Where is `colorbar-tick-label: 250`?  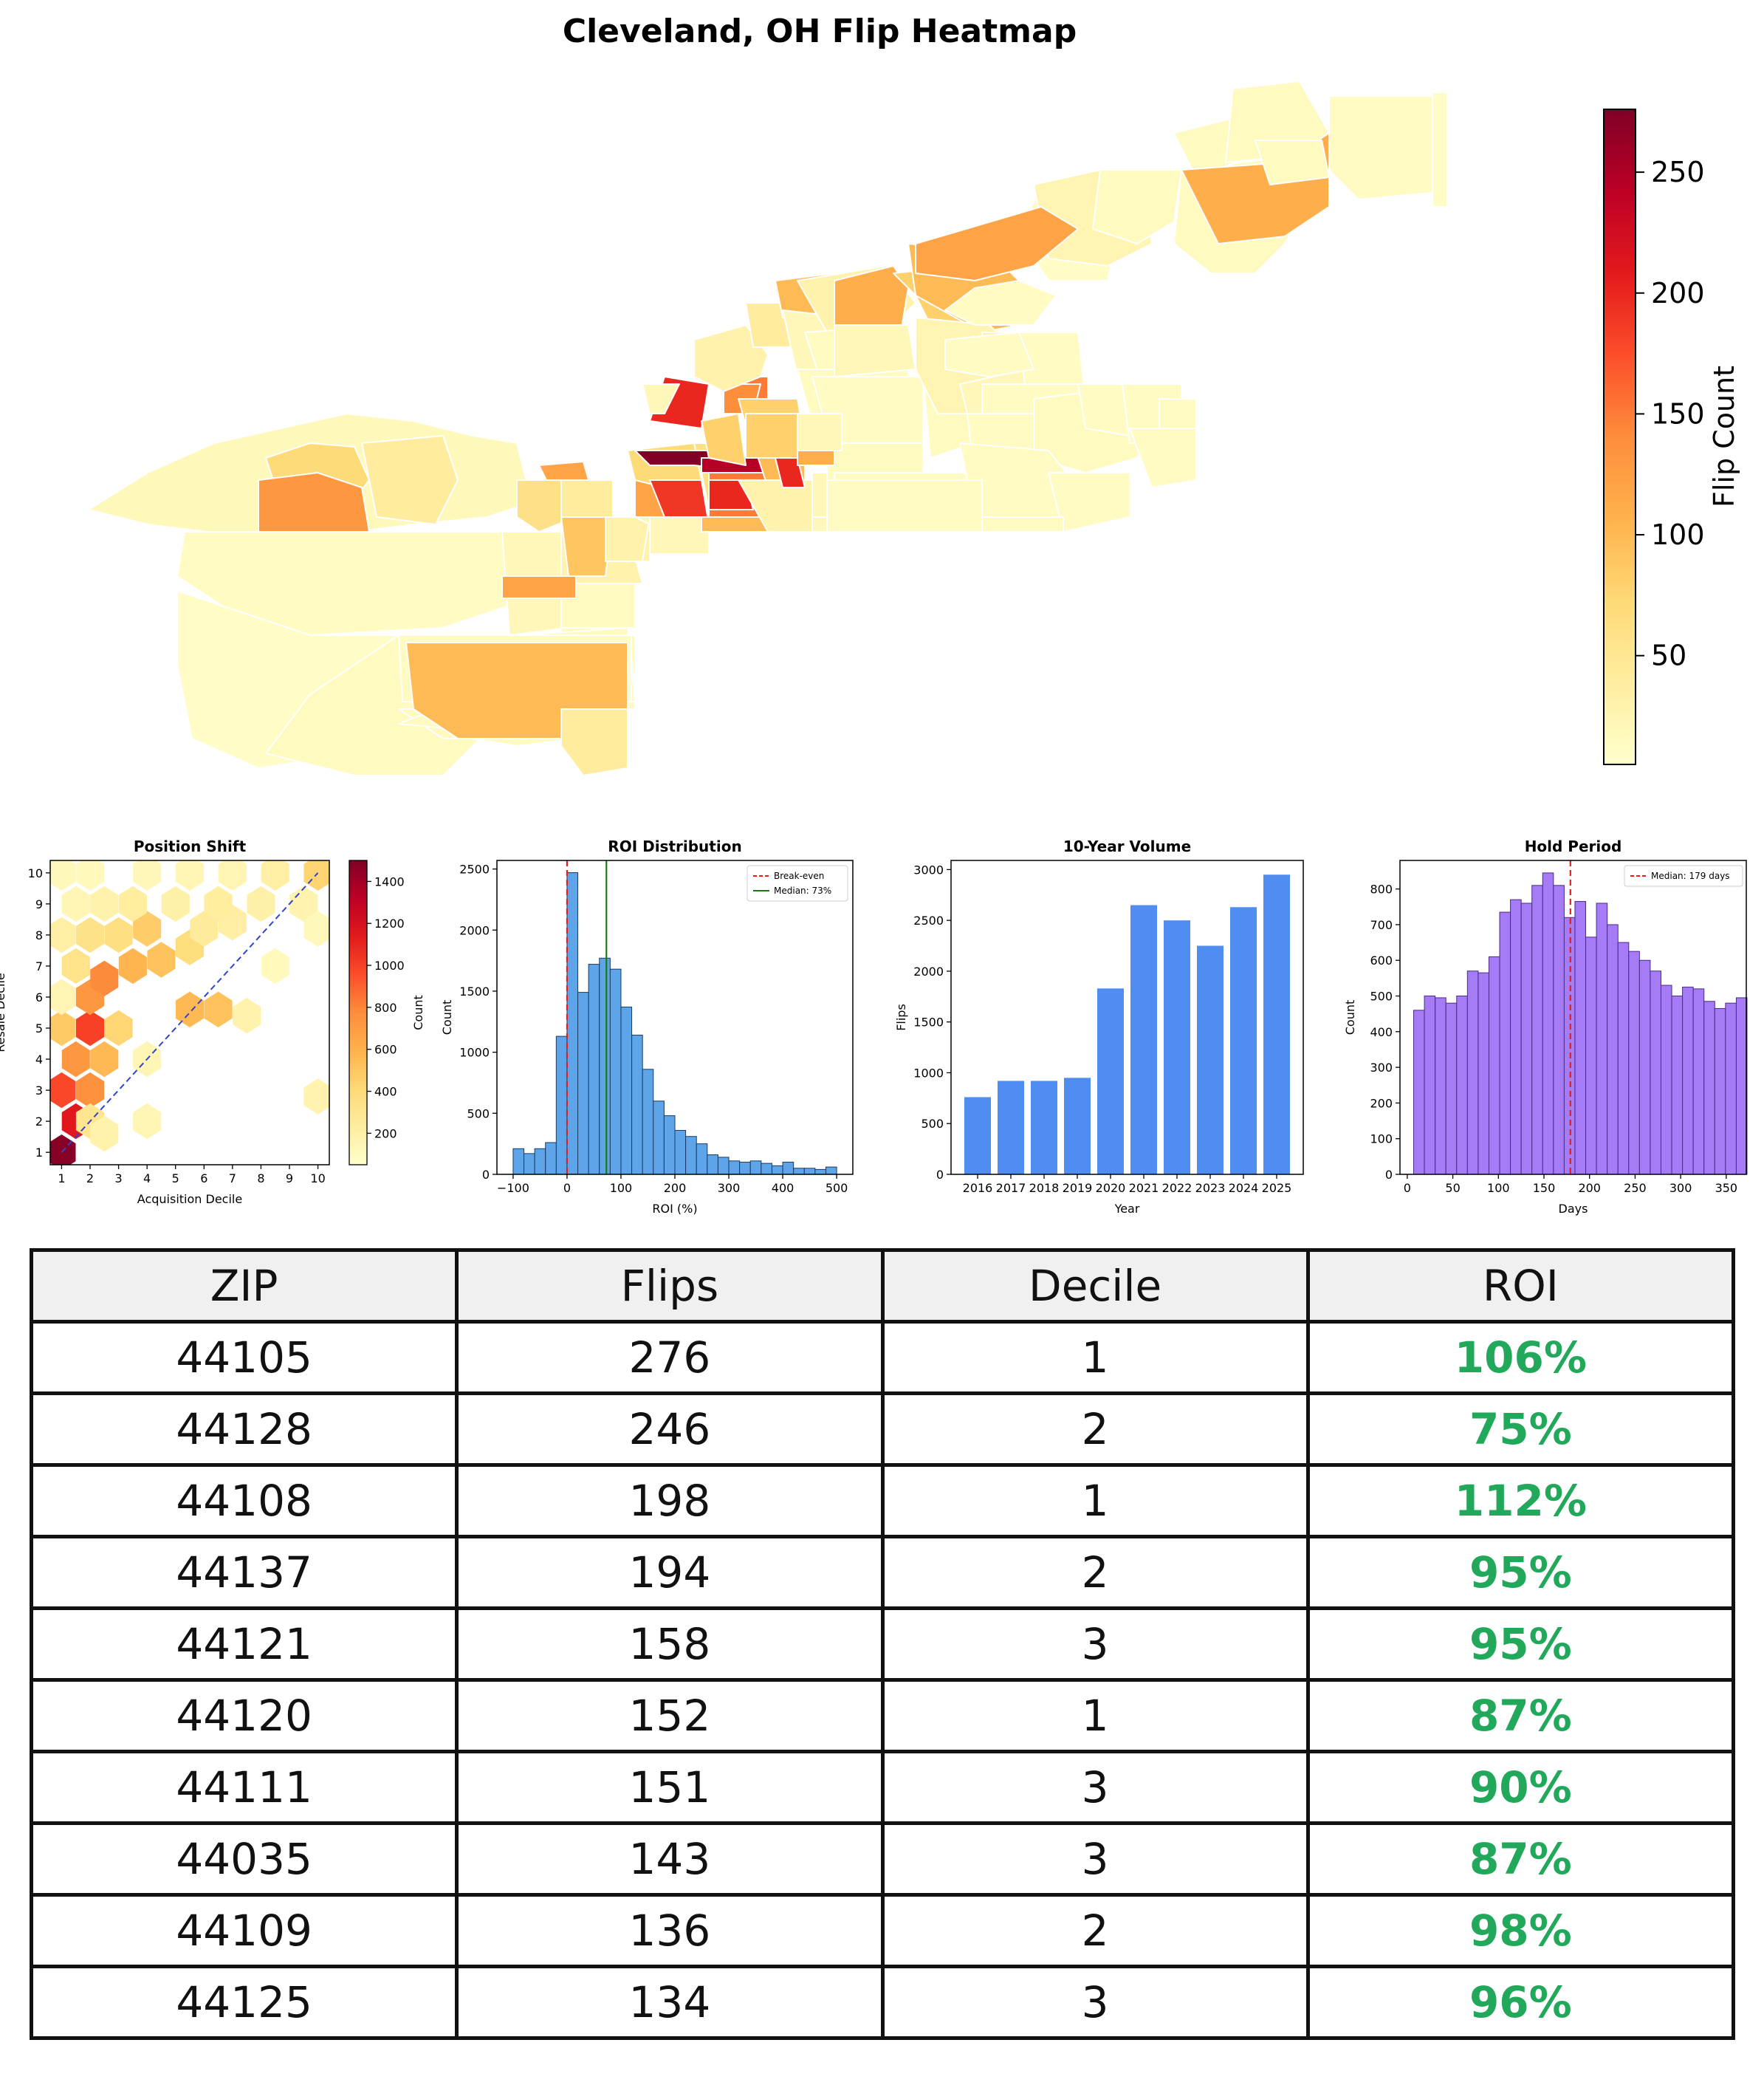 colorbar-tick-label: 250 is located at coordinates (1678, 172).